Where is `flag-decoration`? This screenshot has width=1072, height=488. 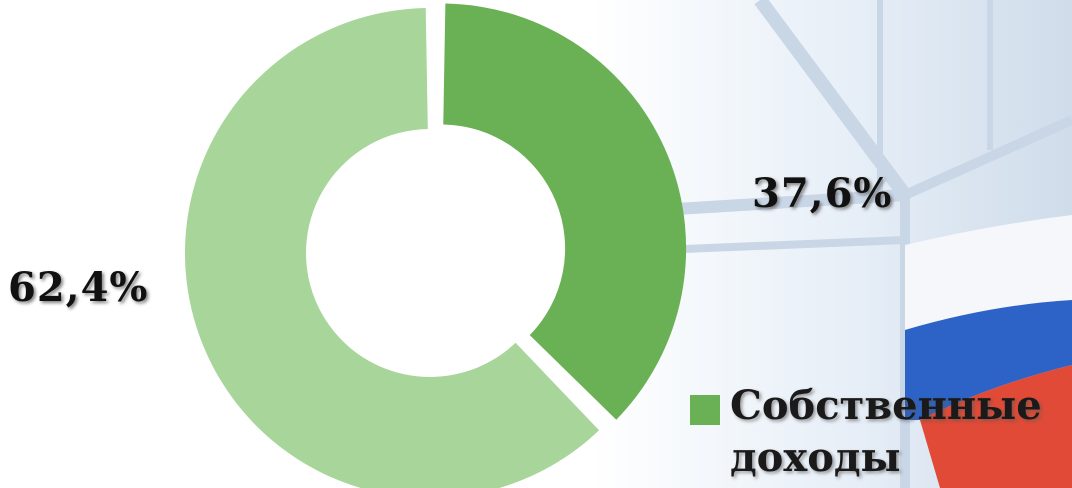 flag-decoration is located at coordinates (988, 351).